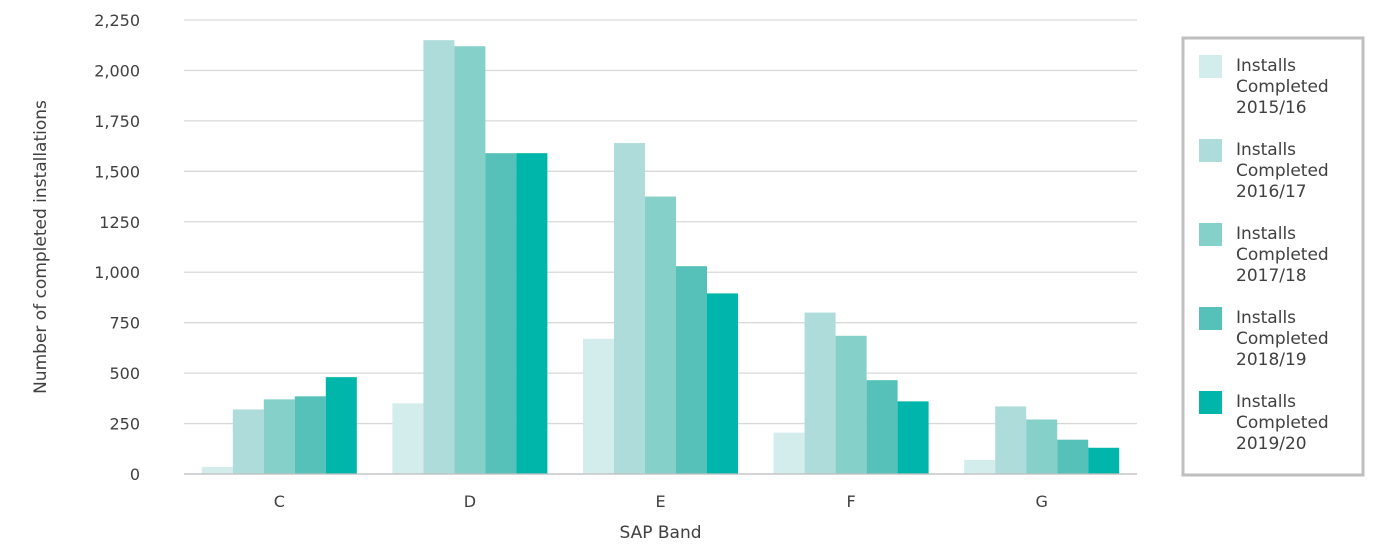 The width and height of the screenshot is (1383, 544). What do you see at coordinates (1271, 276) in the screenshot?
I see `legend-label: 2017/18` at bounding box center [1271, 276].